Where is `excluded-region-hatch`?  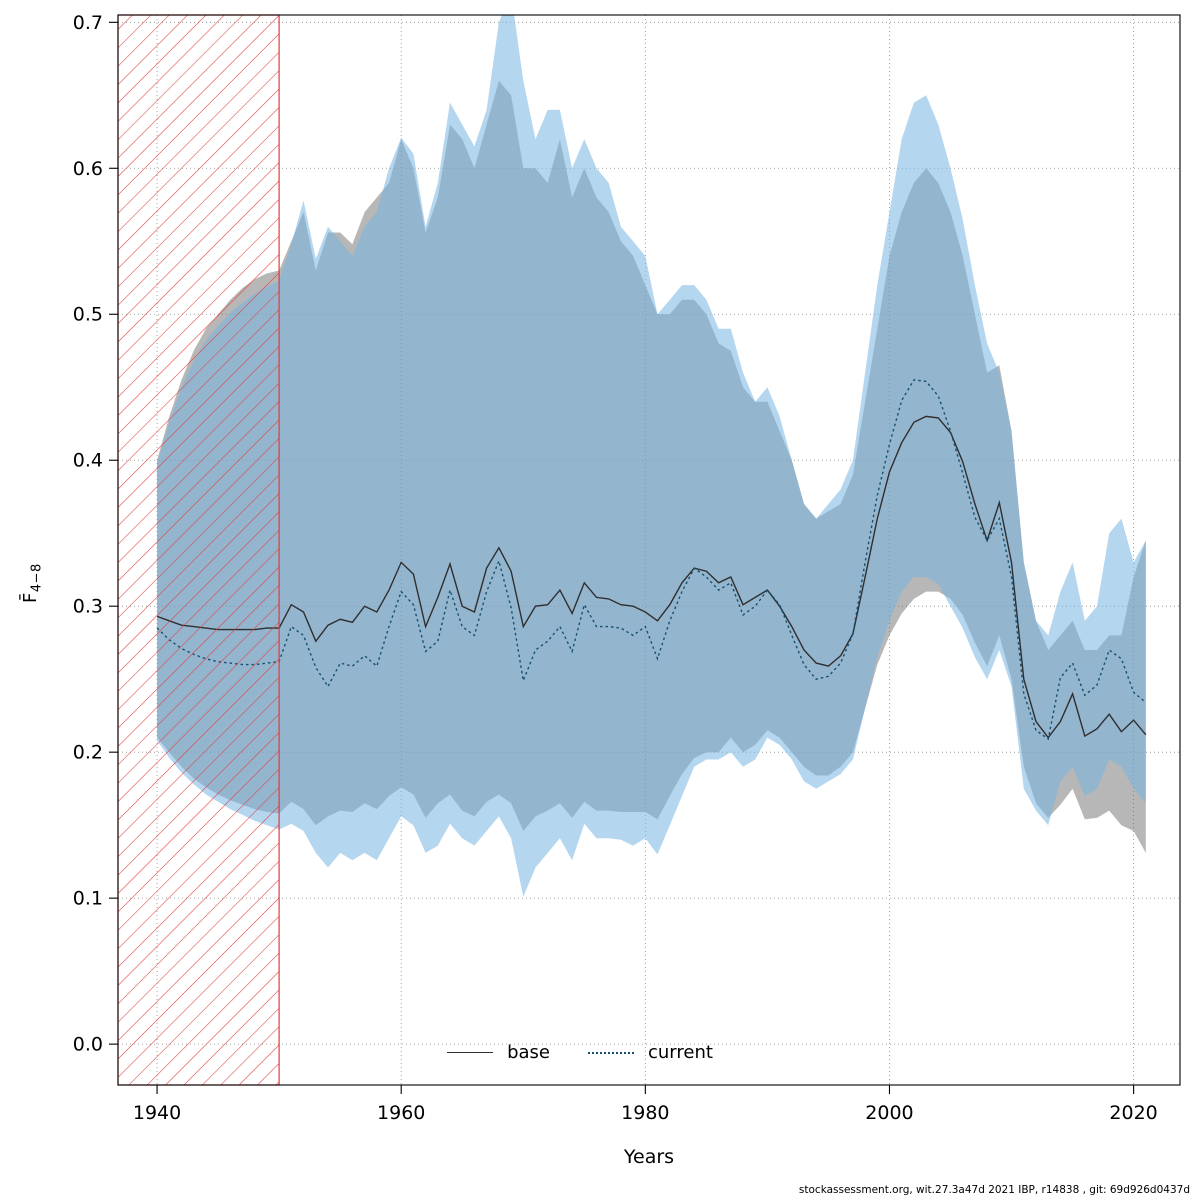 excluded-region-hatch is located at coordinates (198, 550).